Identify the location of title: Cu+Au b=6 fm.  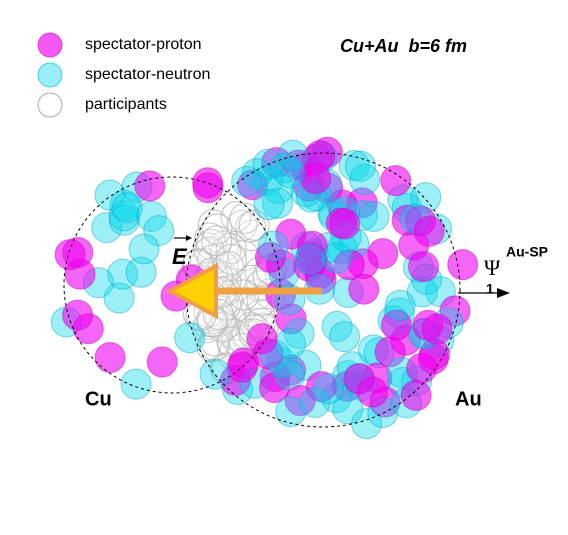
(403, 46).